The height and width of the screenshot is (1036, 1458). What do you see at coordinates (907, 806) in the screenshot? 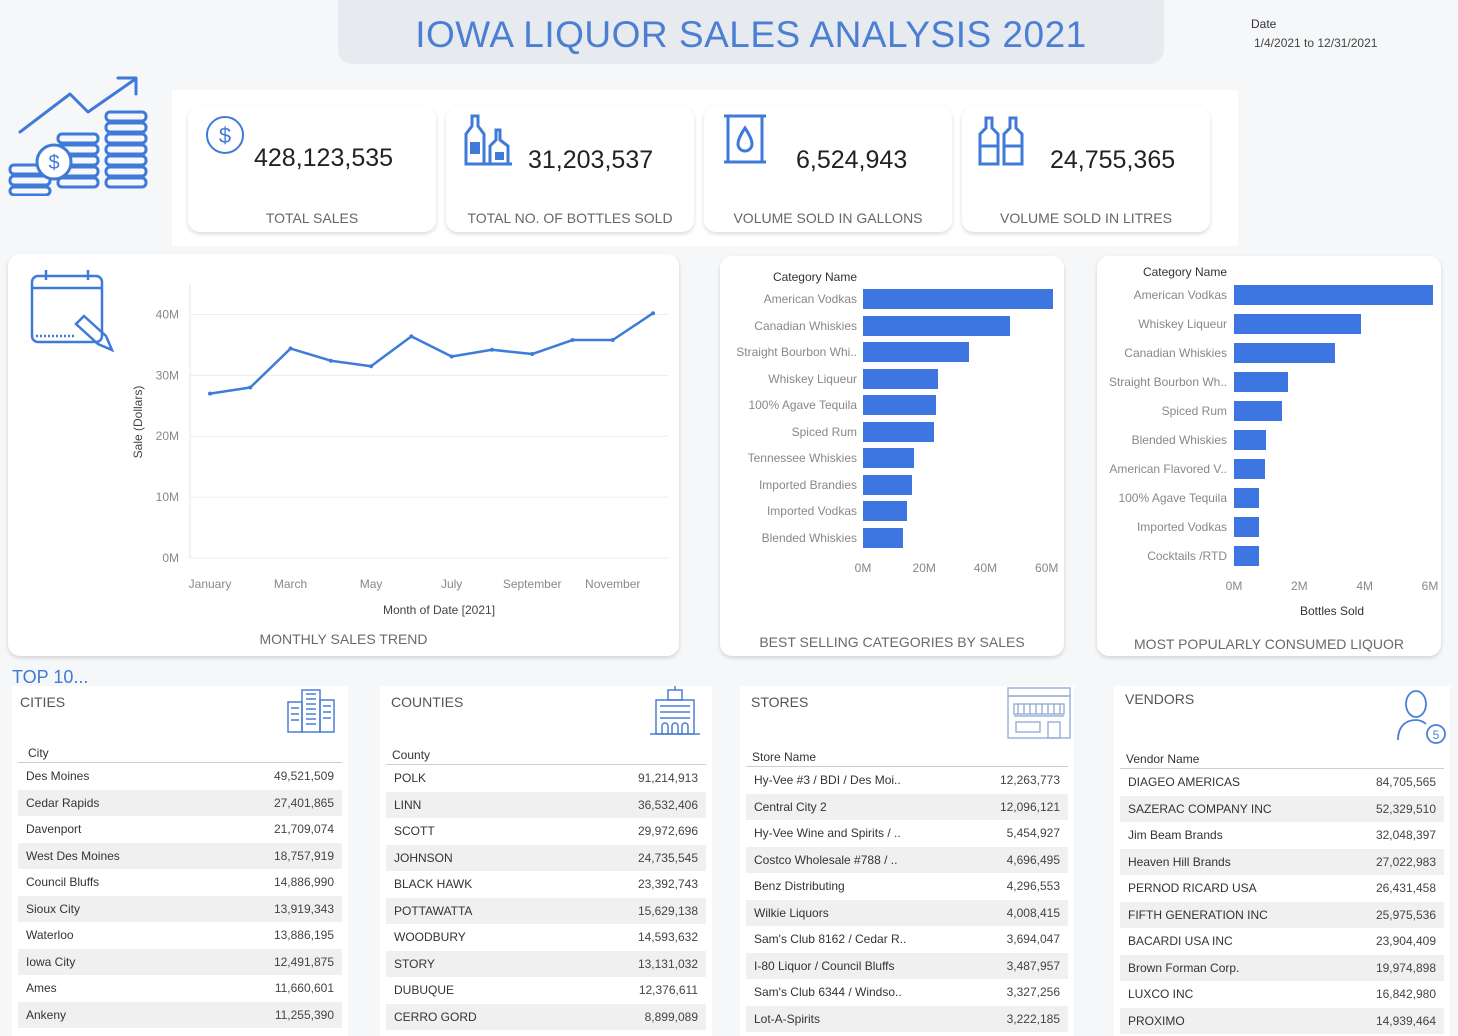
I see `table-row: Central City 2 12,096,121` at bounding box center [907, 806].